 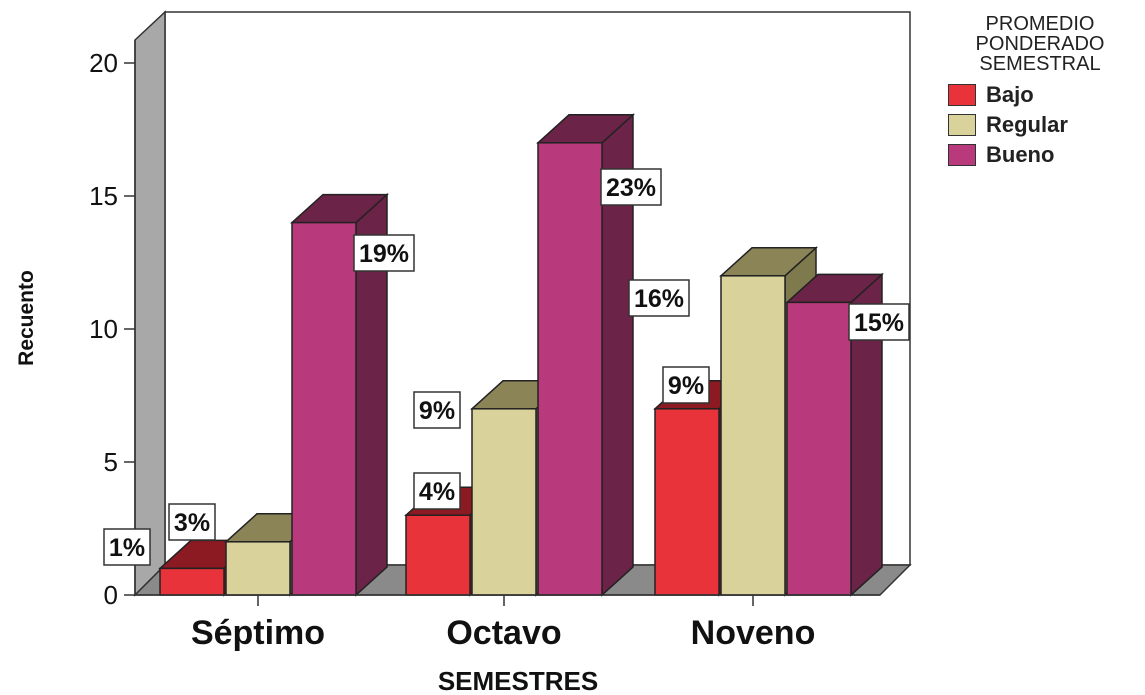 I want to click on data-label: 19%, so click(x=384, y=253).